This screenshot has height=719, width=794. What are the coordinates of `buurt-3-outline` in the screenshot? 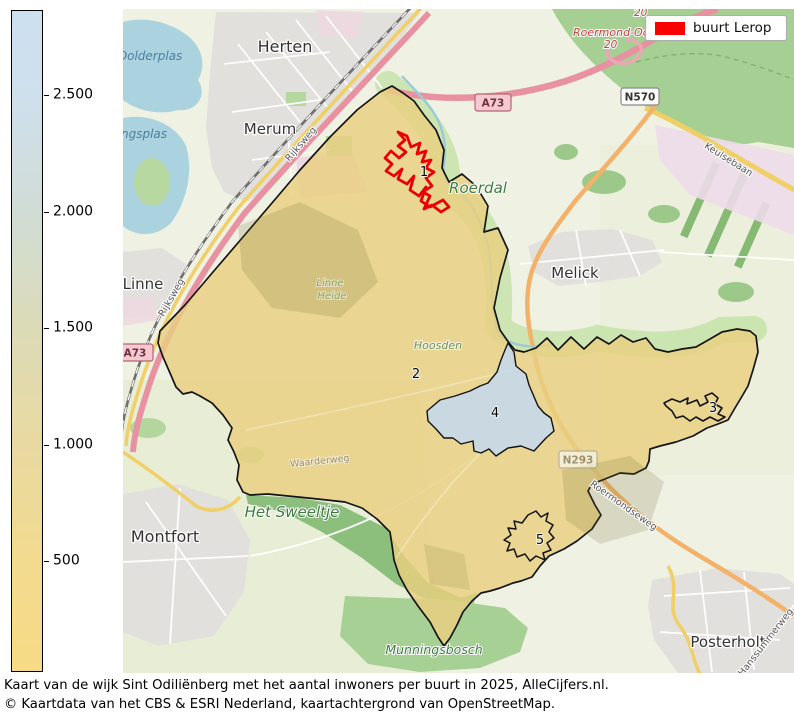 It's located at (694, 407).